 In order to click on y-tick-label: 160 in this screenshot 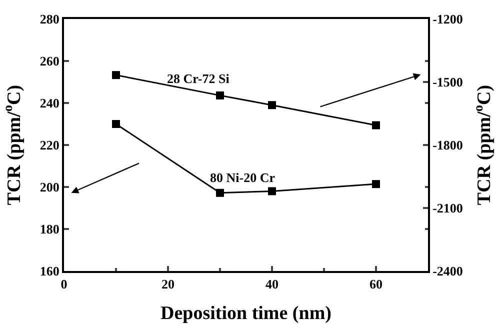, I will do `click(50, 271)`.